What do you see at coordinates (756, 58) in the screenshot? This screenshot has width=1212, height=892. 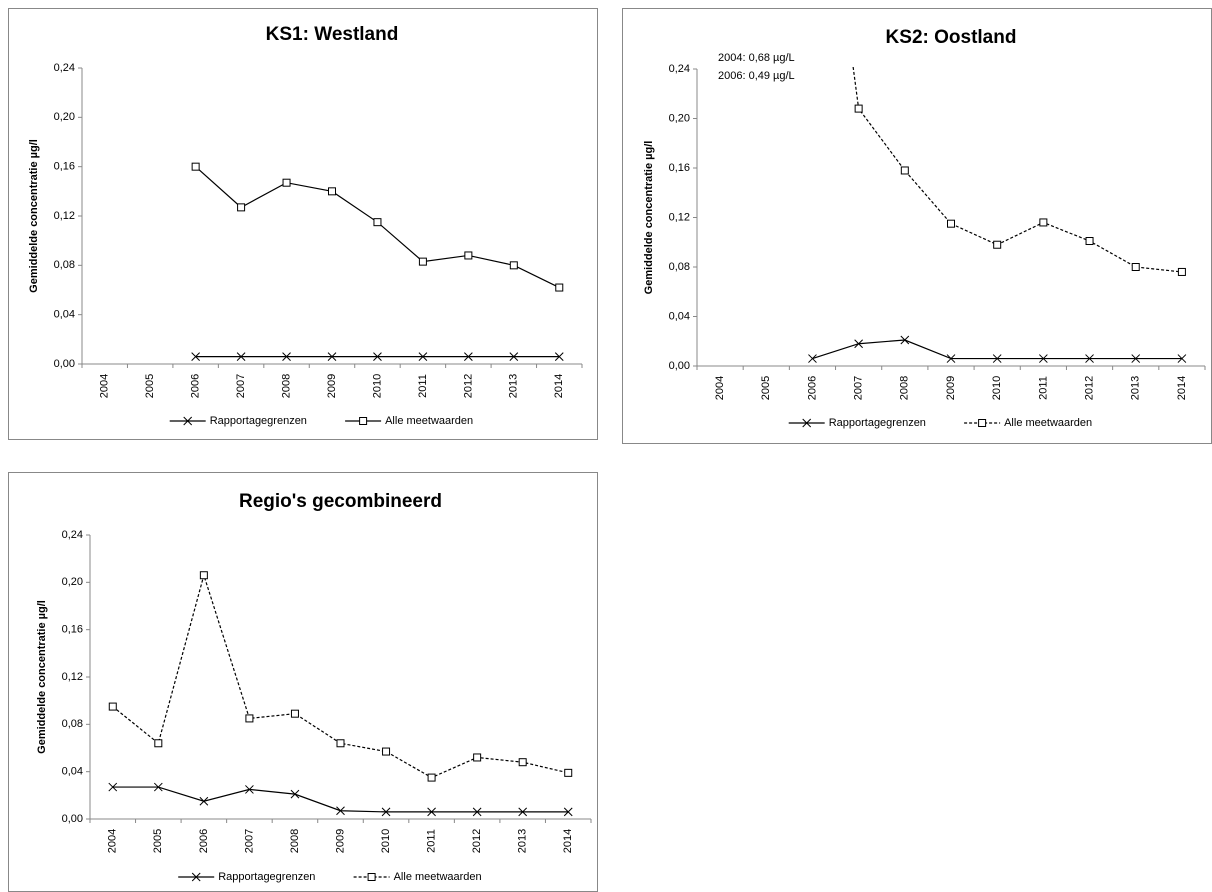 I see `annotation: 2004: 0,68 µg/L` at bounding box center [756, 58].